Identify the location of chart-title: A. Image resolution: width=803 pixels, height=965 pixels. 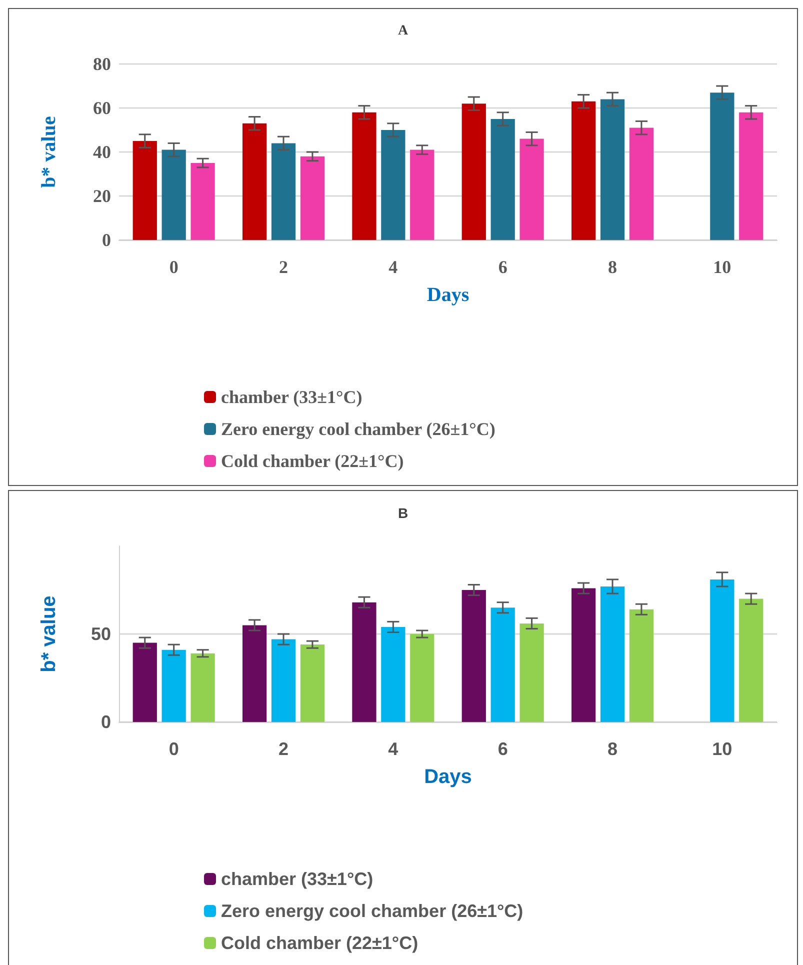
(403, 31).